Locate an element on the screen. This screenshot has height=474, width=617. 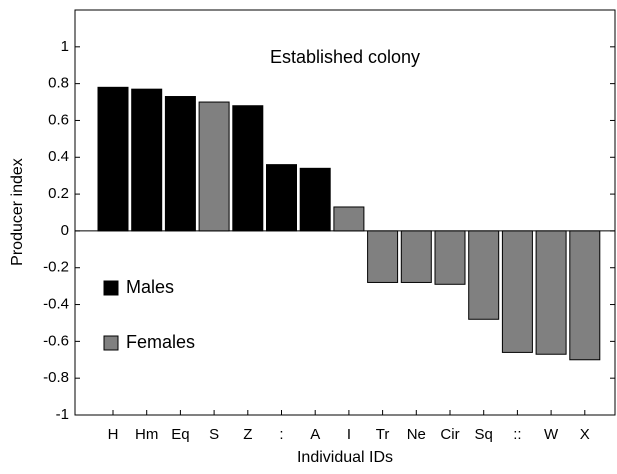
x-tick-label: Eq is located at coordinates (180, 434).